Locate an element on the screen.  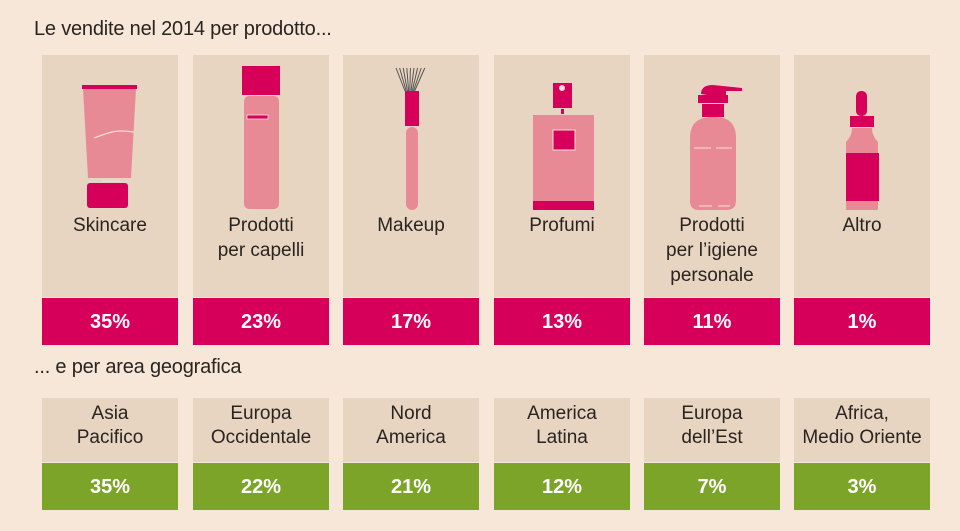
category-label: Europa Occidentale is located at coordinates (261, 426).